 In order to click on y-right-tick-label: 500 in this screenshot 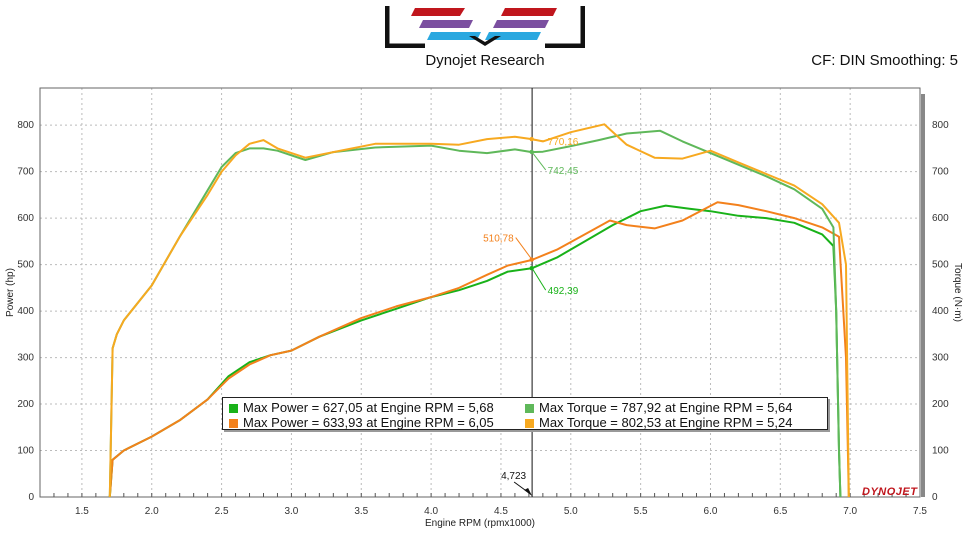, I will do `click(940, 265)`.